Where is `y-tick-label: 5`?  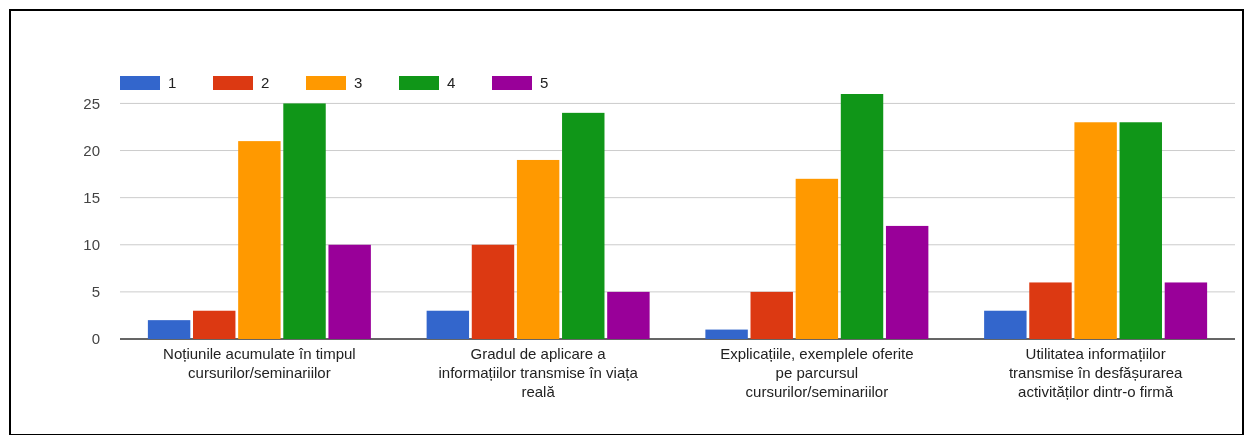 y-tick-label: 5 is located at coordinates (95, 292).